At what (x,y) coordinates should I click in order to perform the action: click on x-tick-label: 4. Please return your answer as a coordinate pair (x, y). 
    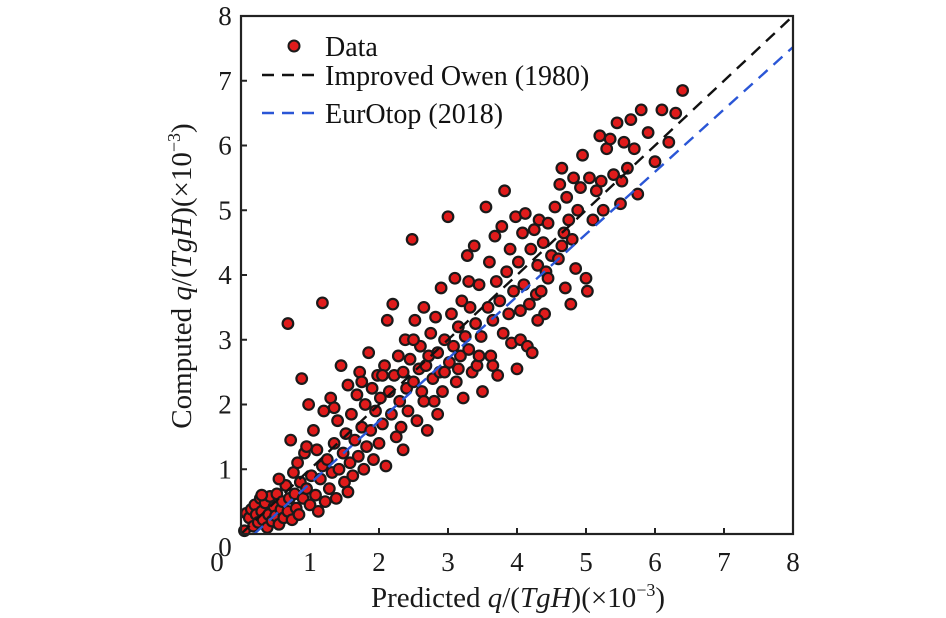
    Looking at the image, I should click on (517, 562).